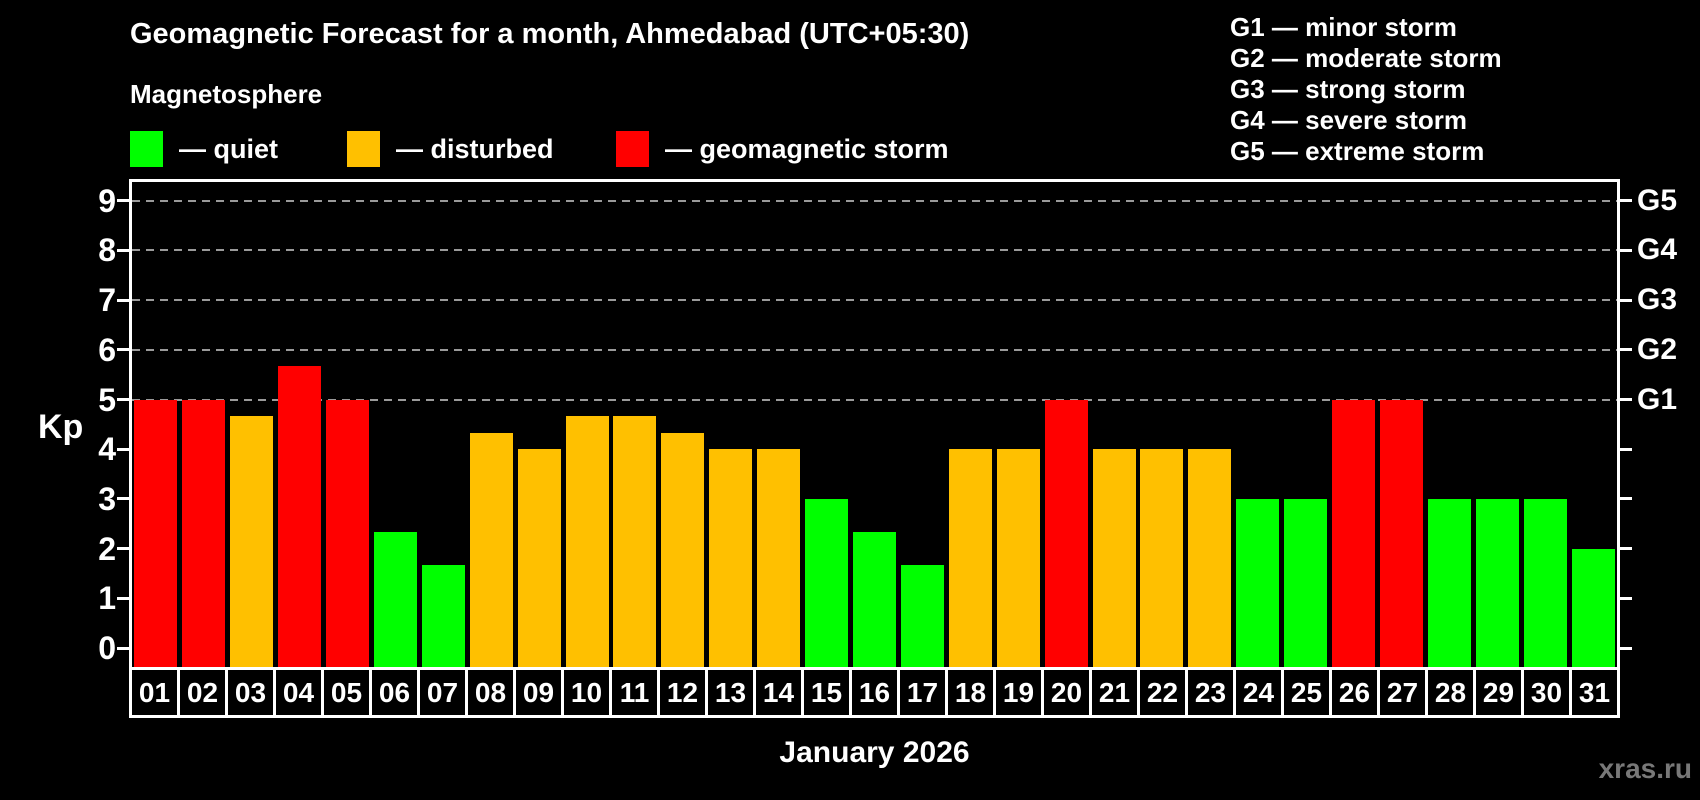 The height and width of the screenshot is (800, 1700). What do you see at coordinates (61, 427) in the screenshot?
I see `y-axis-title: Kp` at bounding box center [61, 427].